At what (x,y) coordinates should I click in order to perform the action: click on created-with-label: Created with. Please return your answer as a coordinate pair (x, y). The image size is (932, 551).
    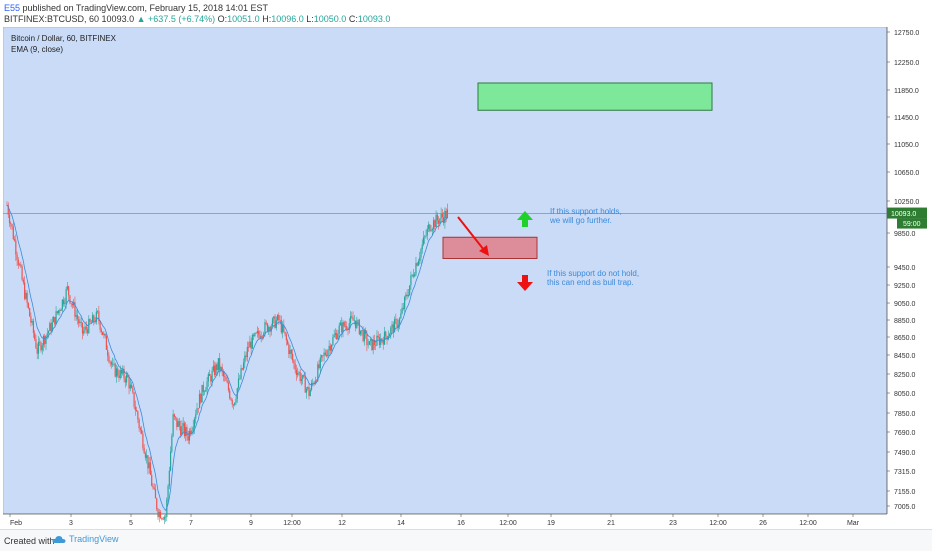
    Looking at the image, I should click on (29, 541).